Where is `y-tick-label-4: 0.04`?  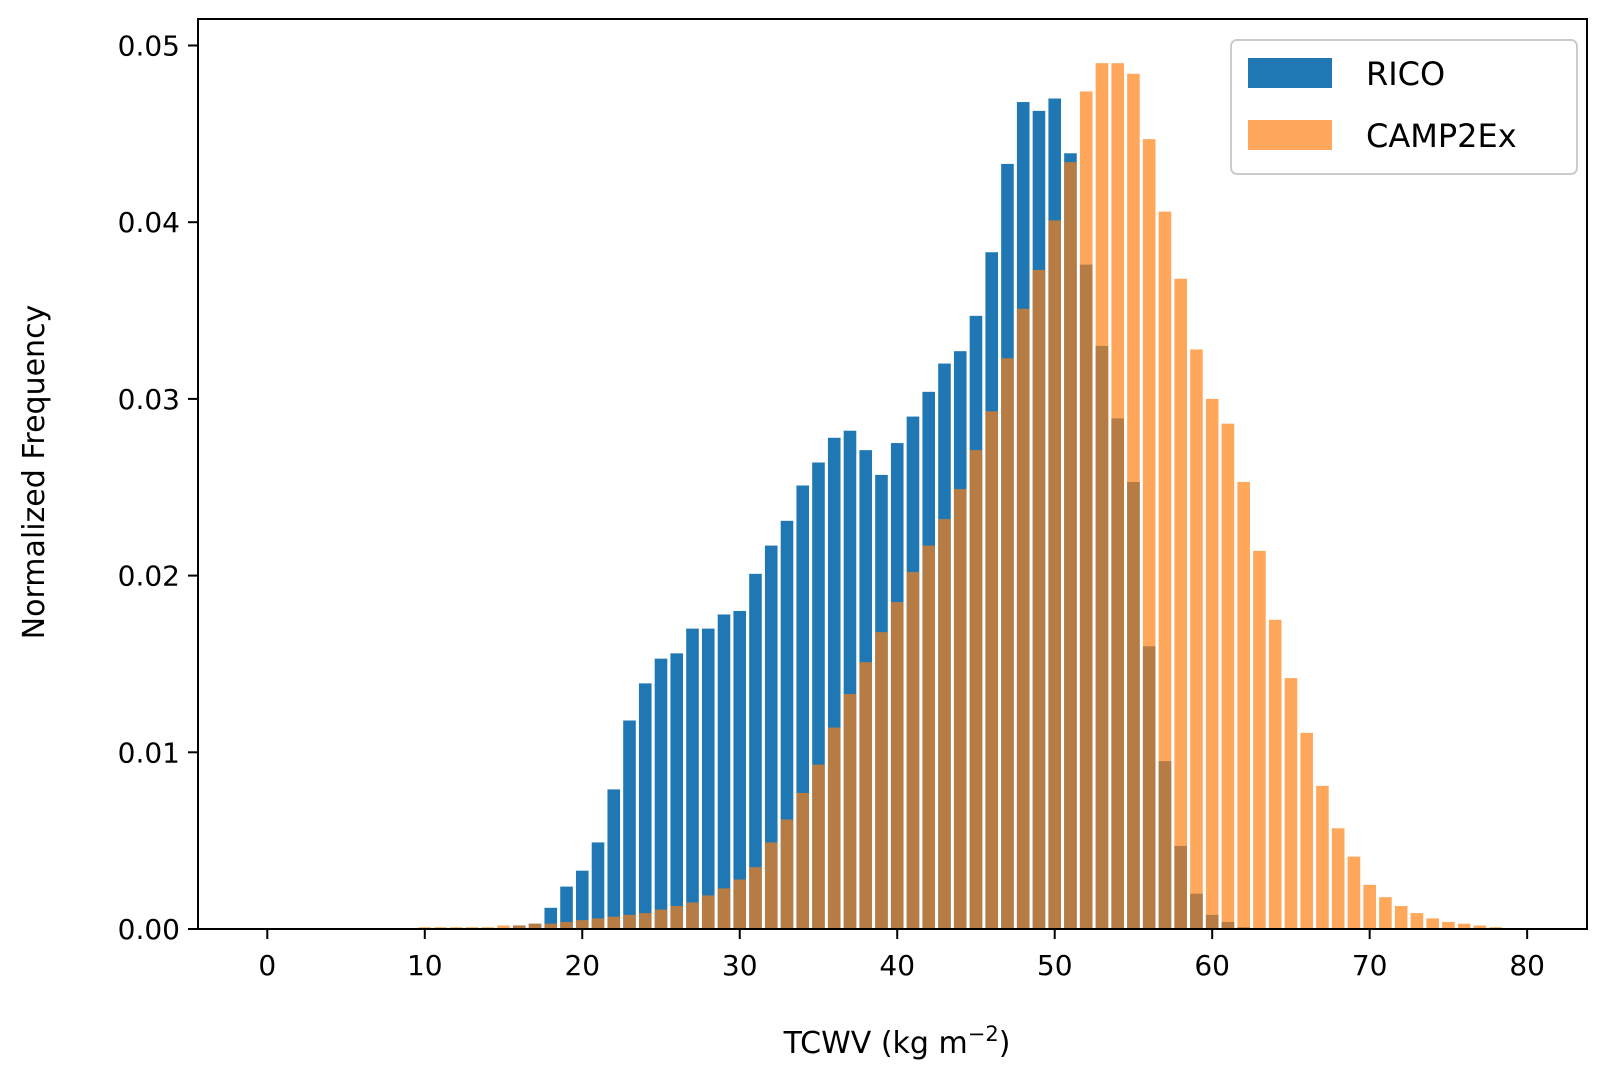 y-tick-label-4: 0.04 is located at coordinates (149, 222).